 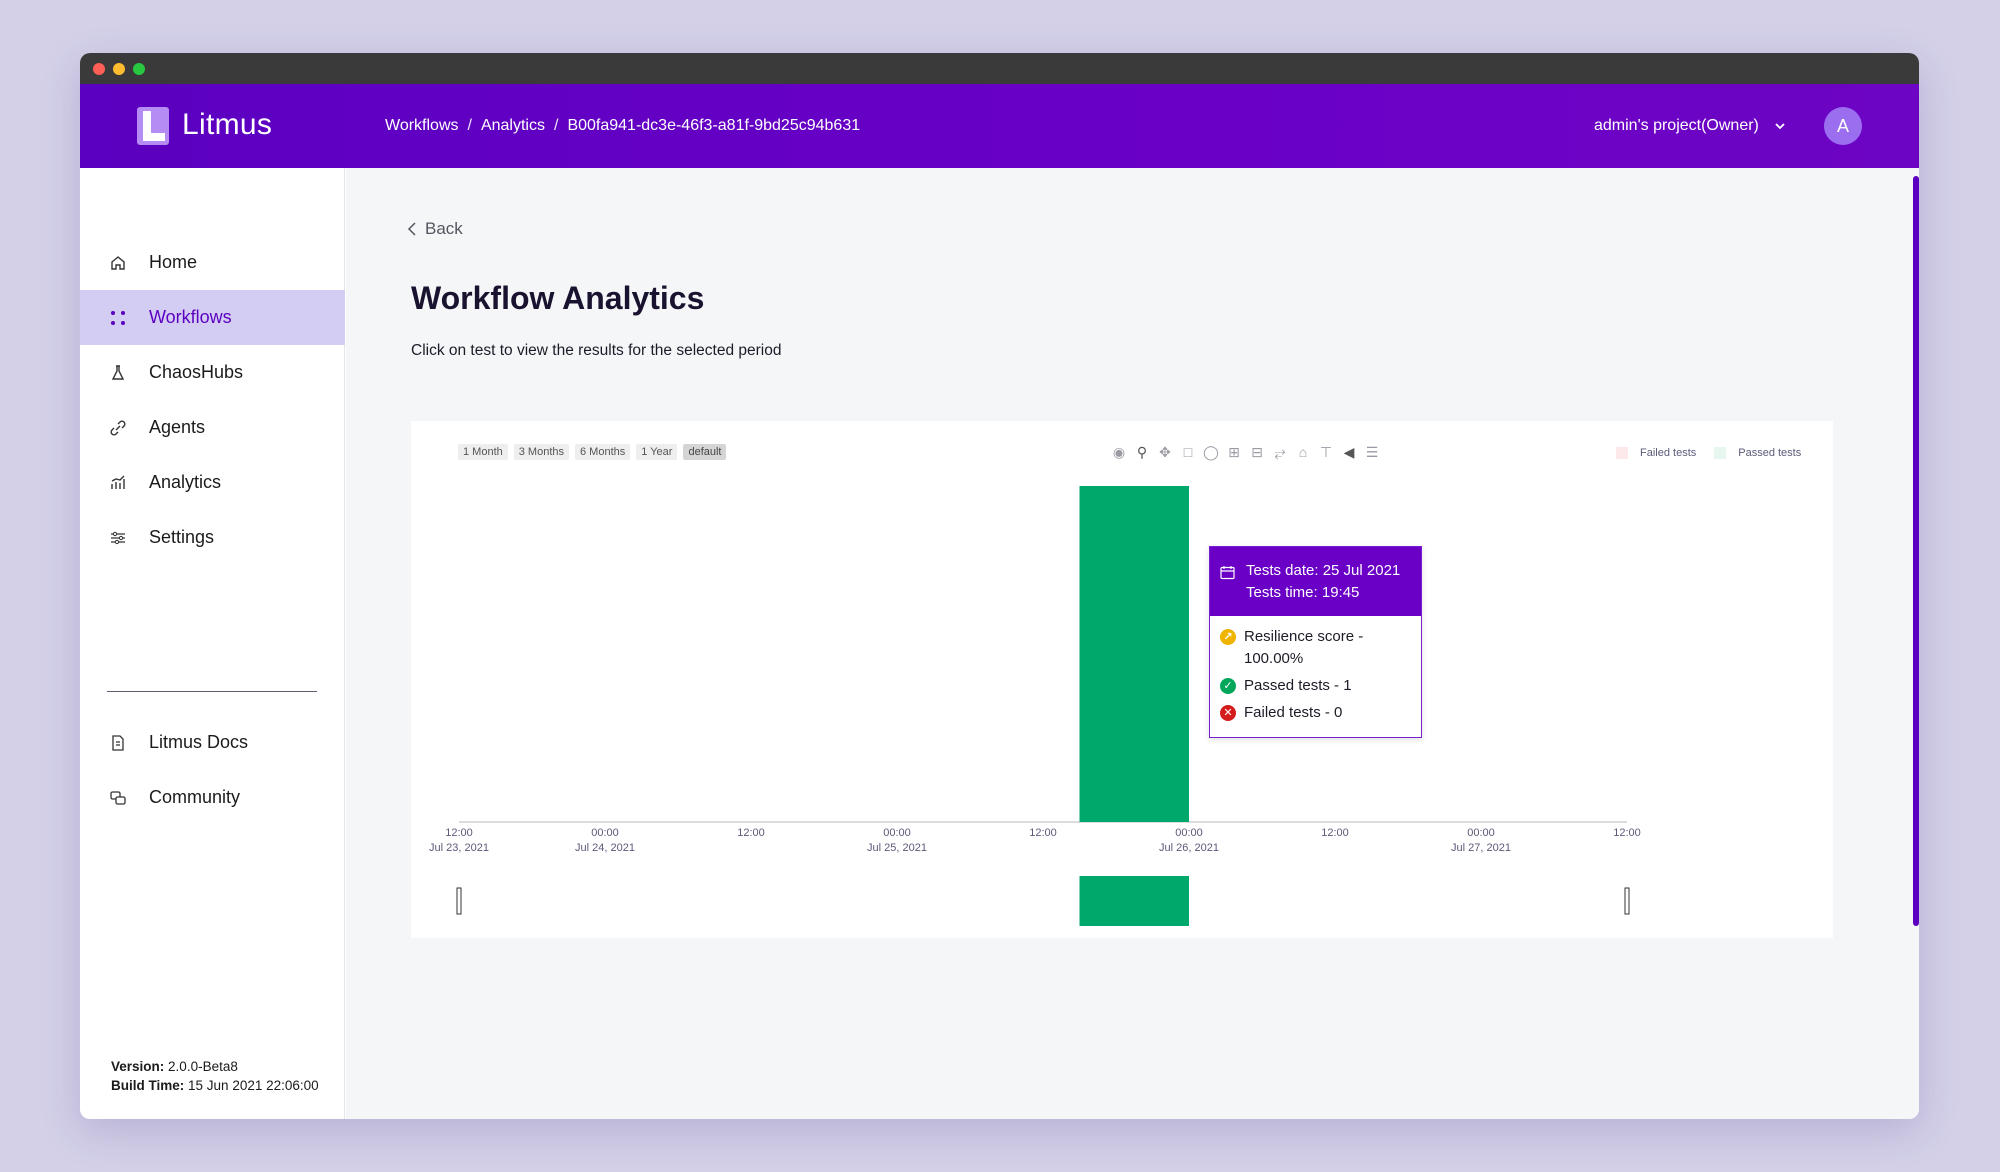 What do you see at coordinates (1119, 452) in the screenshot?
I see `camera-icon: ◉` at bounding box center [1119, 452].